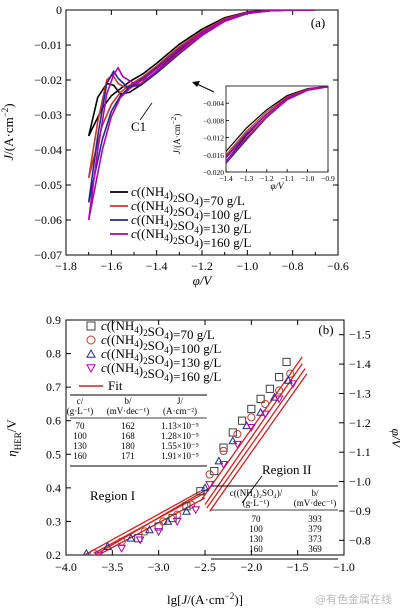 Image resolution: width=400 pixels, height=611 pixels. Describe the element at coordinates (48, 150) in the screenshot. I see `y-tick-label: −0.04` at that location.